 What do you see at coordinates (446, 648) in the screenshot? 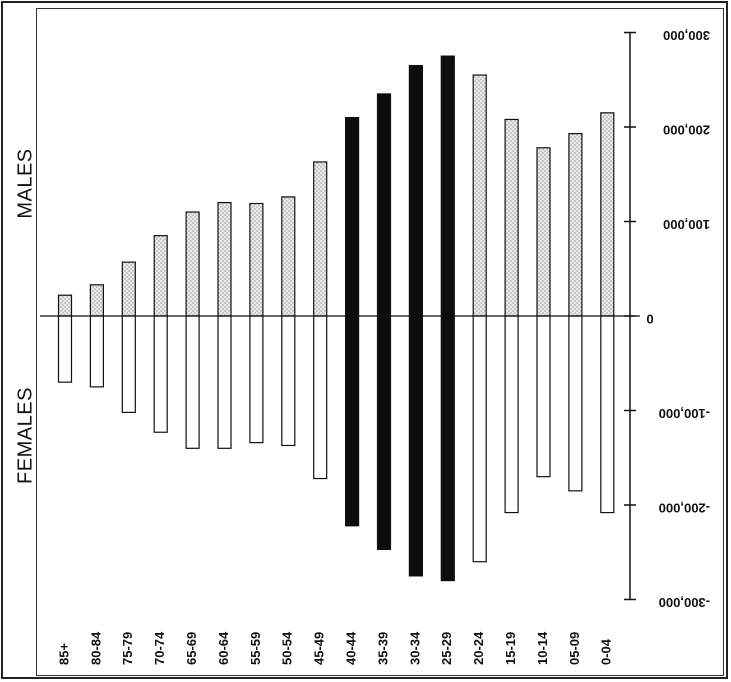
I see `x-tick-label: 25-29` at bounding box center [446, 648].